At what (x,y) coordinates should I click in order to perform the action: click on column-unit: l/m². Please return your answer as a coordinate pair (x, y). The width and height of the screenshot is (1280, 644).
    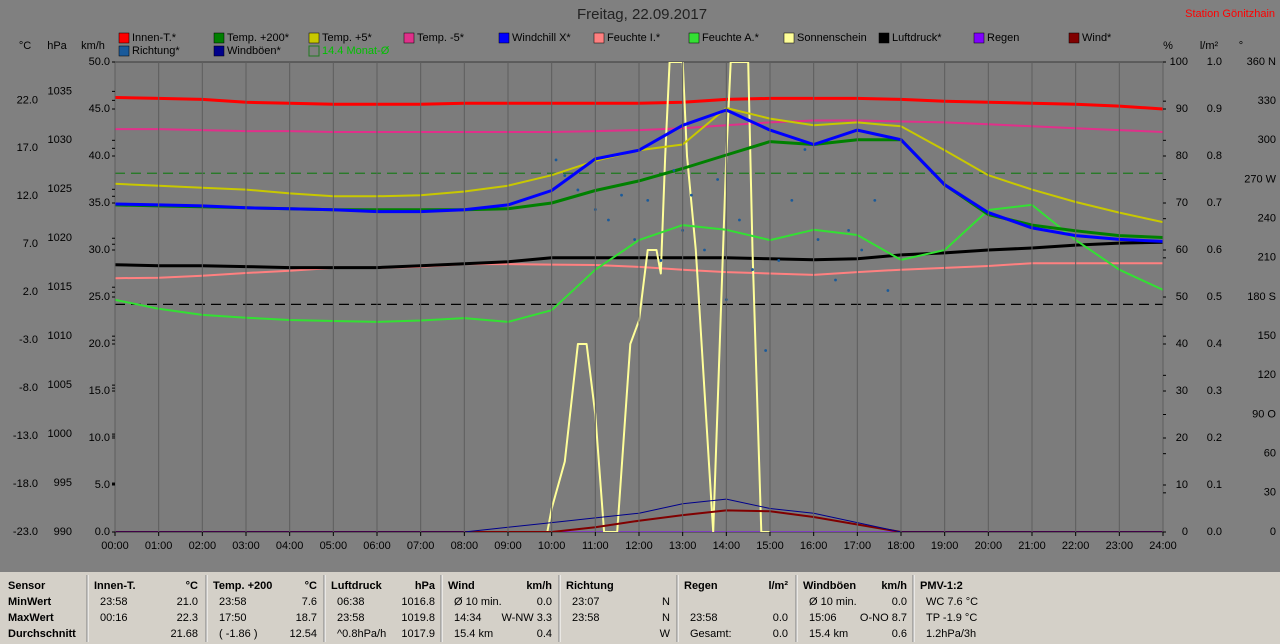
    Looking at the image, I should click on (778, 586).